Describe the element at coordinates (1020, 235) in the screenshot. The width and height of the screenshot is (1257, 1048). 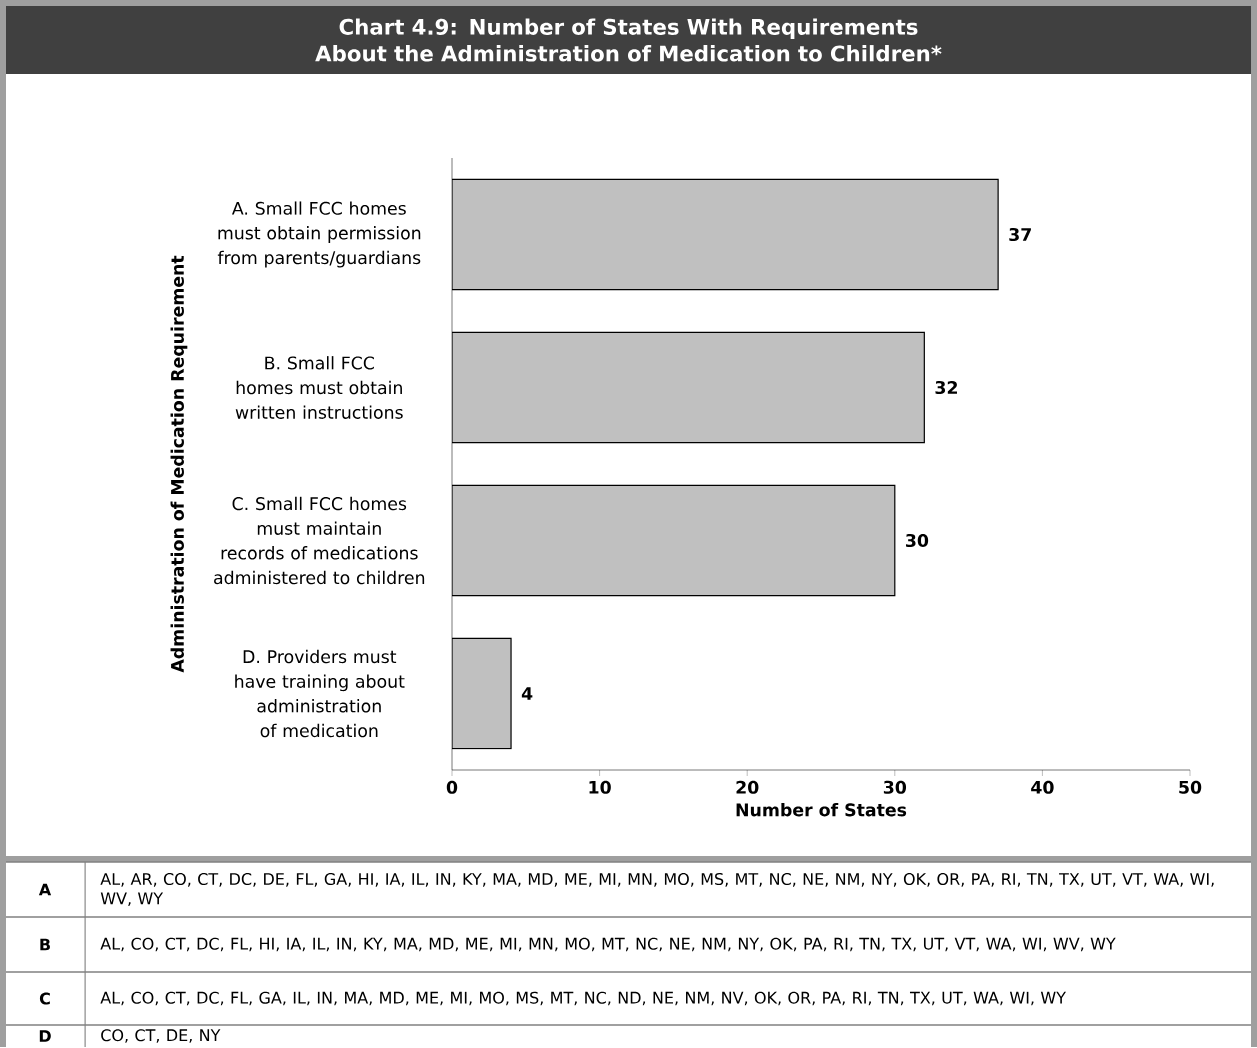
I see `data-label: 37` at that location.